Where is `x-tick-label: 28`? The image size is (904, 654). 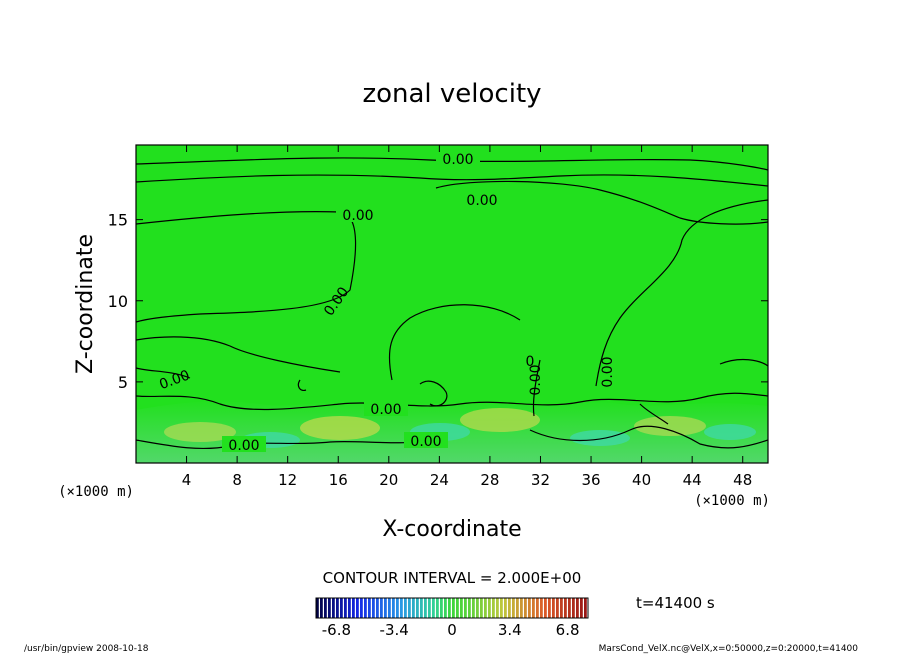 x-tick-label: 28 is located at coordinates (489, 480).